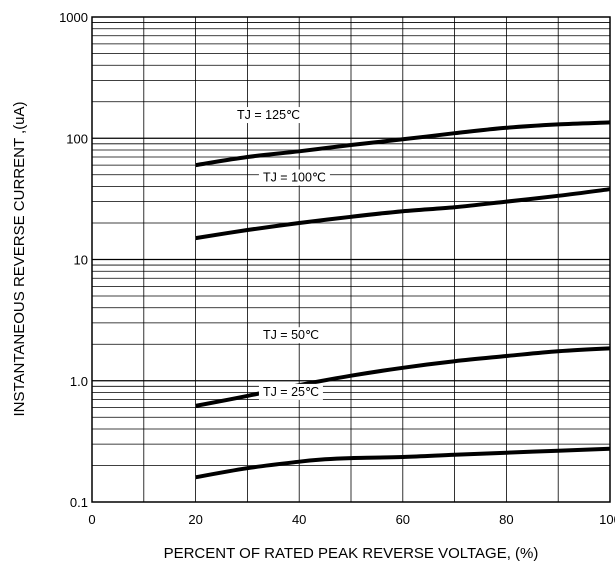 The image size is (615, 568). Describe the element at coordinates (79, 381) in the screenshot. I see `y-tick-label: 1.0` at that location.